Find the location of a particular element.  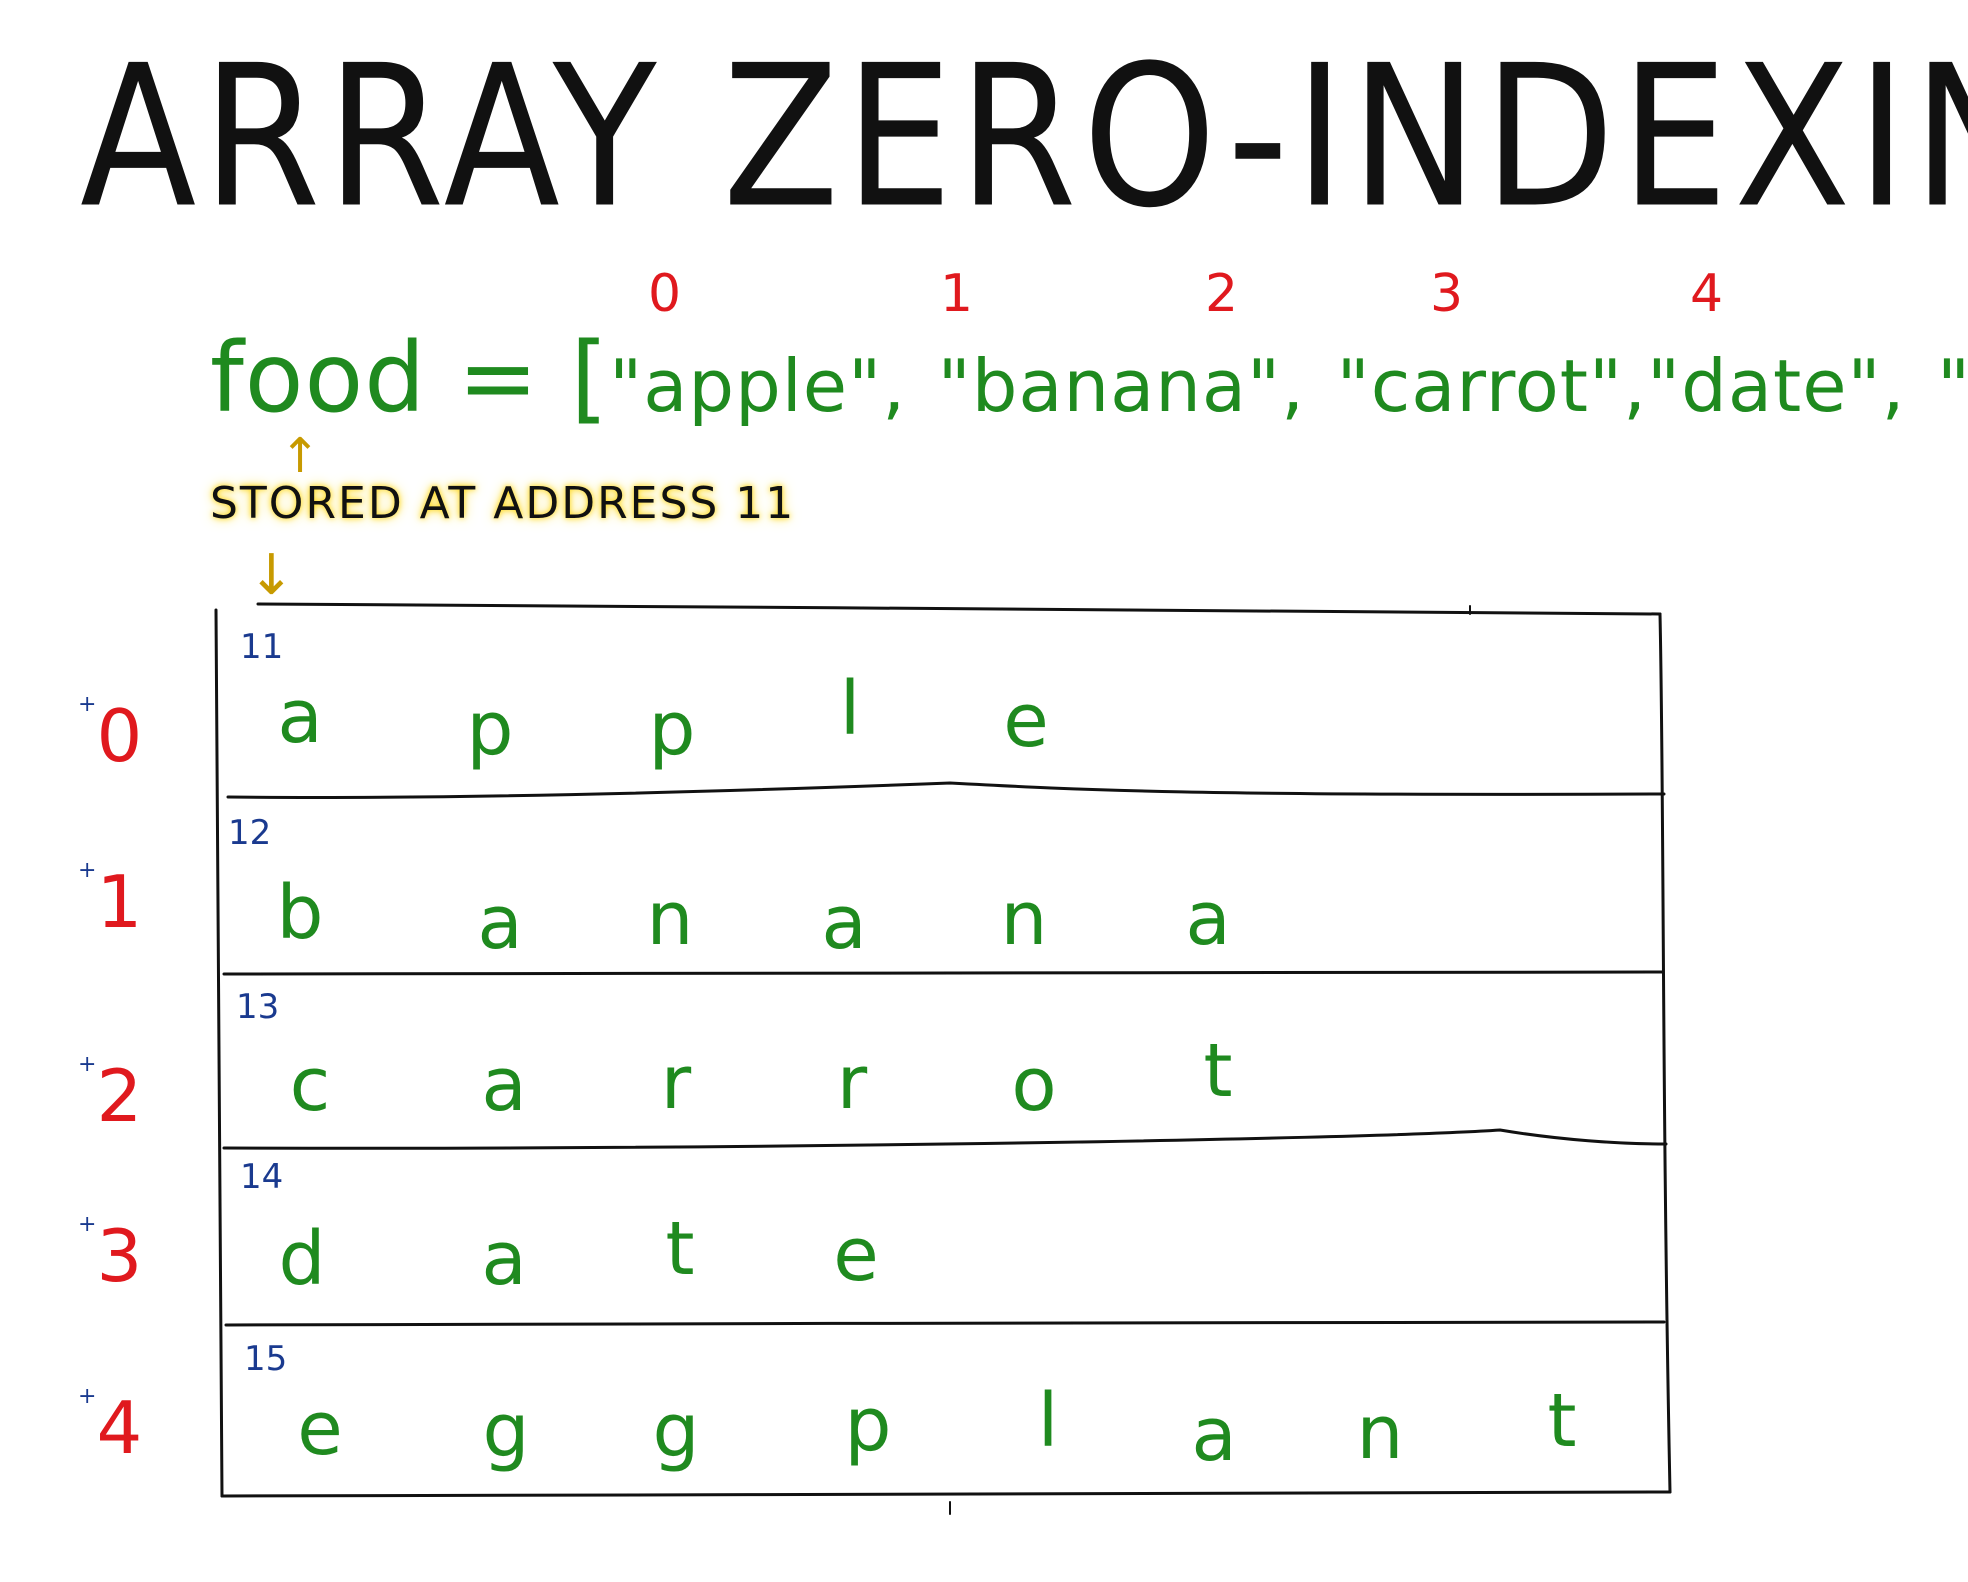

item-index-2: 2 is located at coordinates (1222, 294).